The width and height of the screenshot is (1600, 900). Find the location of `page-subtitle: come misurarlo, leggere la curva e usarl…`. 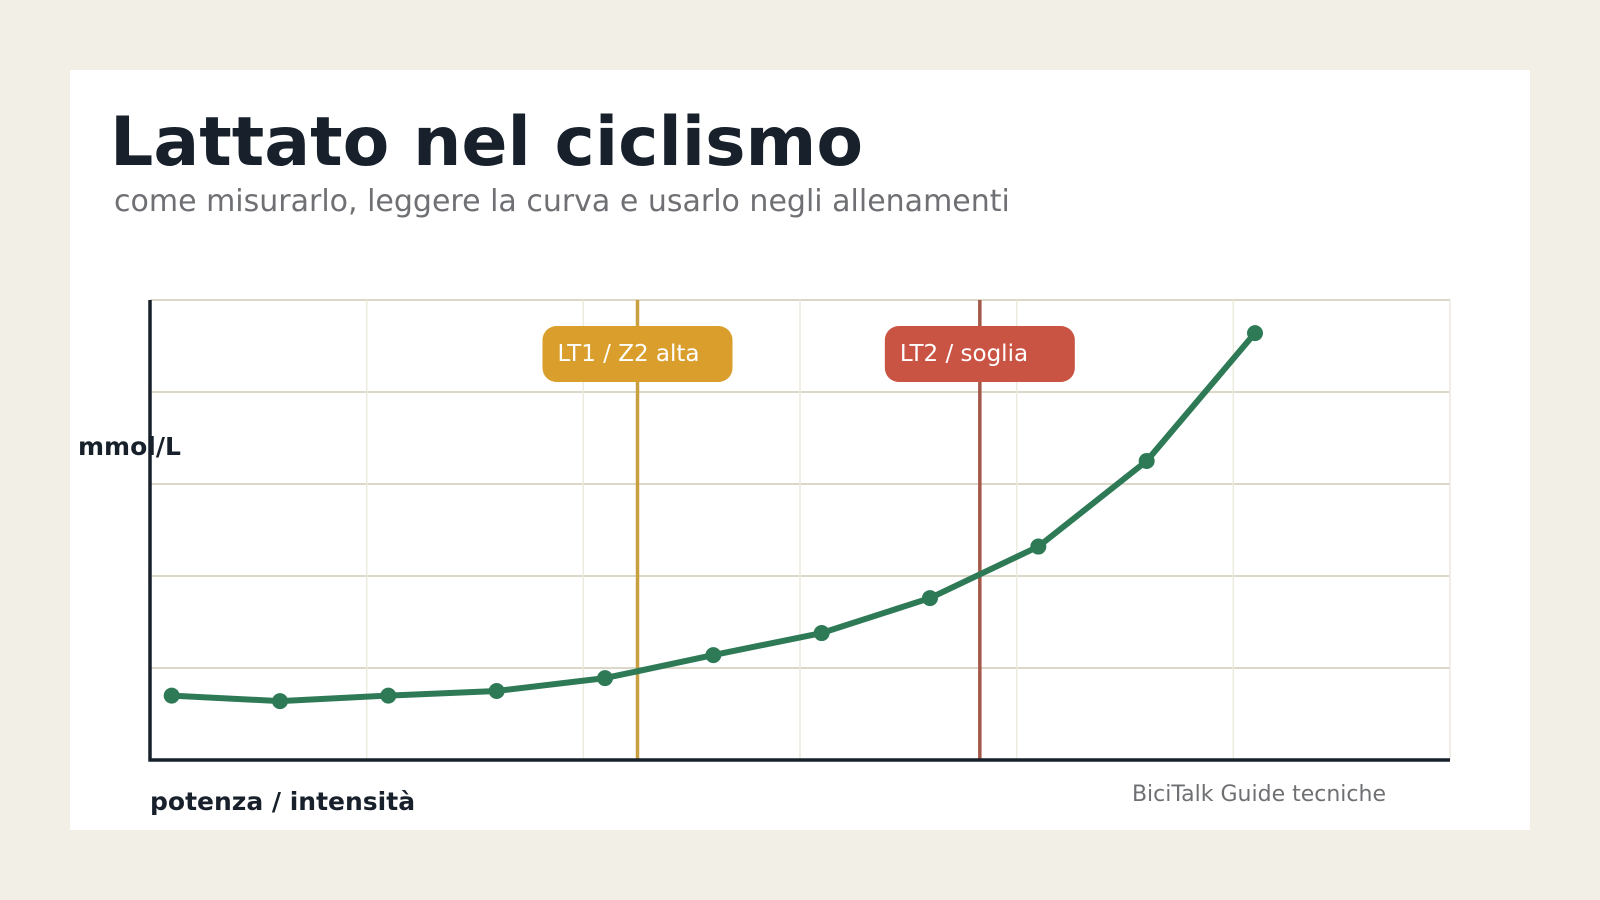

page-subtitle: come misurarlo, leggere la curva e usarl… is located at coordinates (562, 201).